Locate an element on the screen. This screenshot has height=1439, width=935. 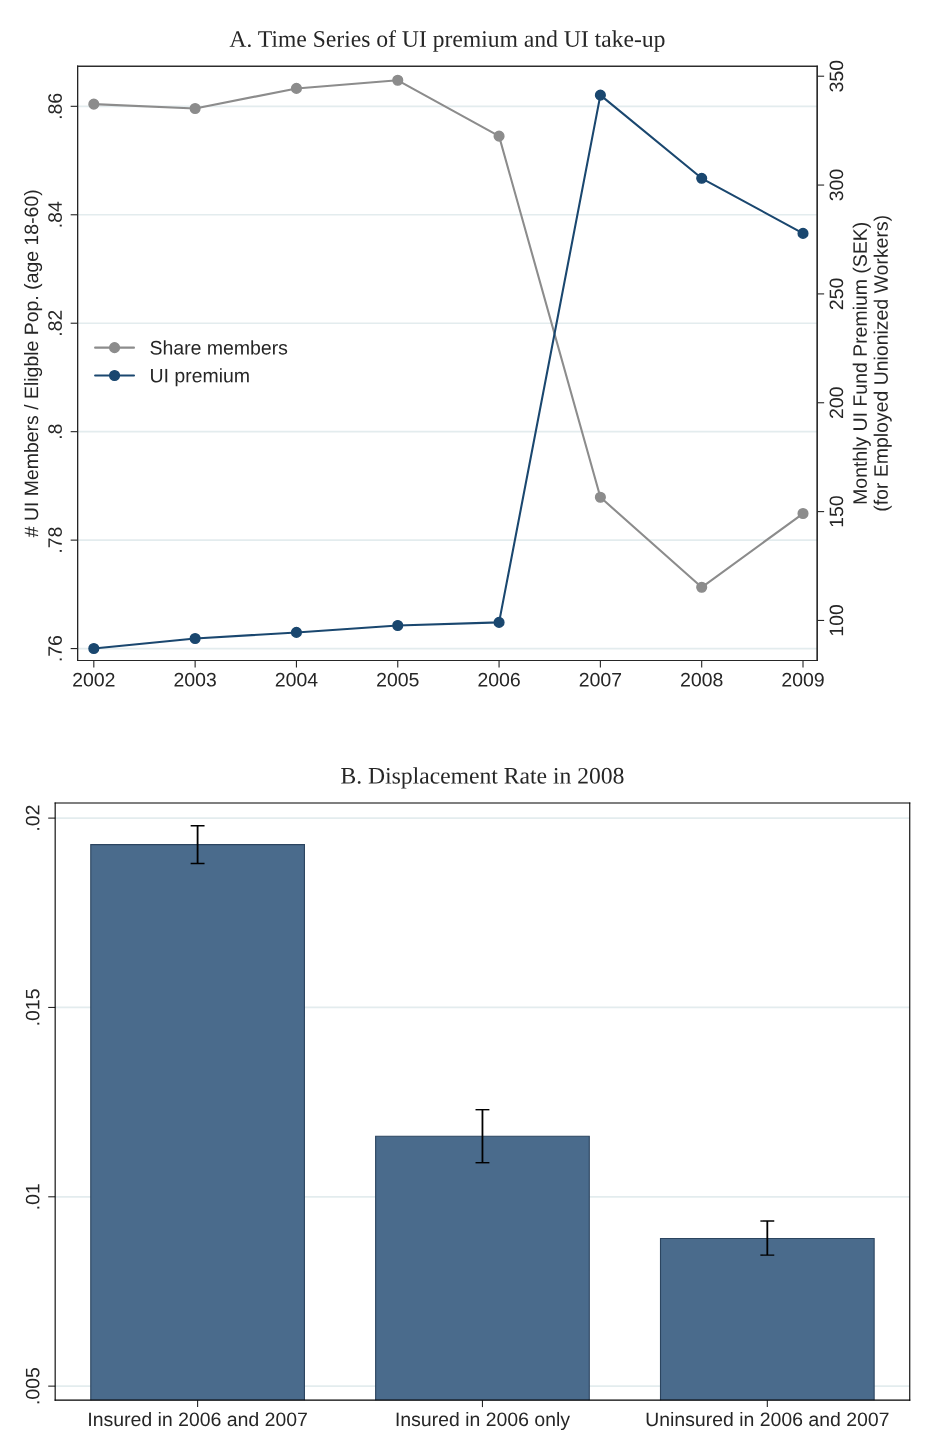
y2-tick-label: 250 is located at coordinates (836, 294).